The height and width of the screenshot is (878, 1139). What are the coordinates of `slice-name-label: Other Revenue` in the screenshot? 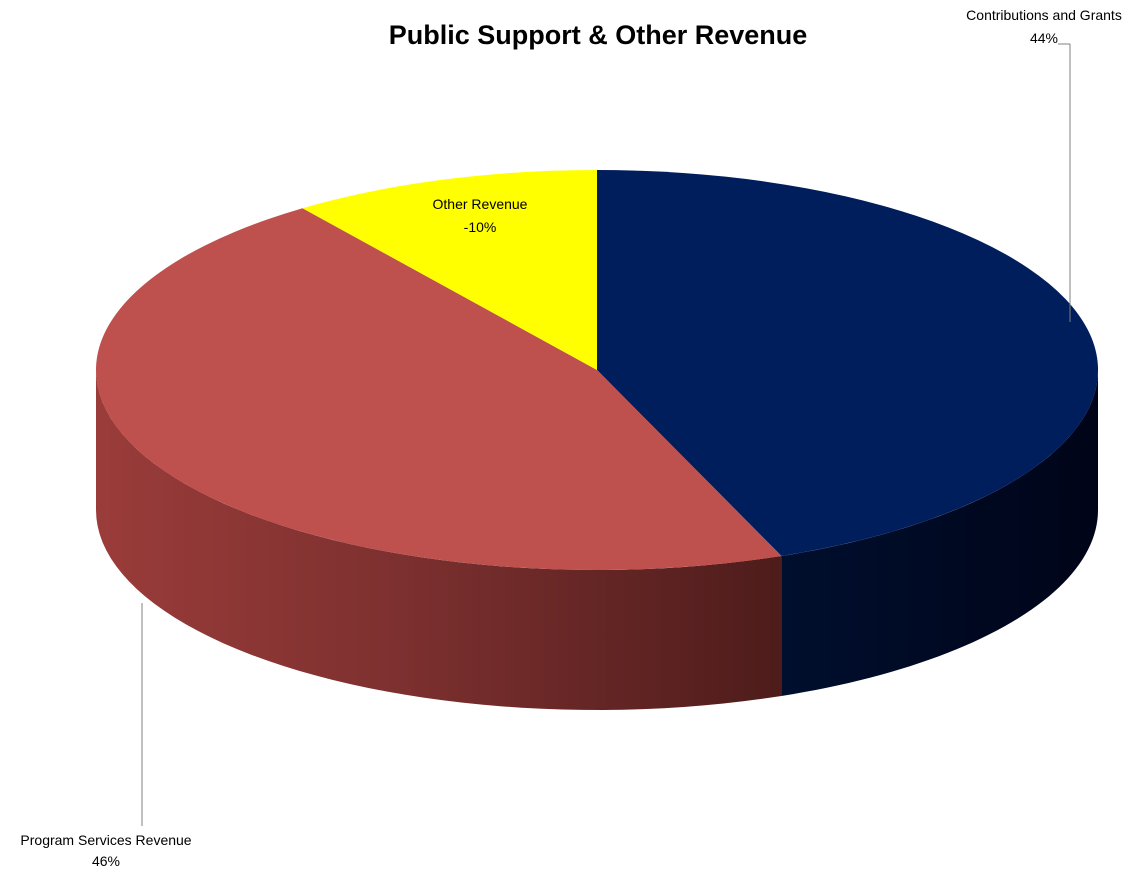 It's located at (480, 204).